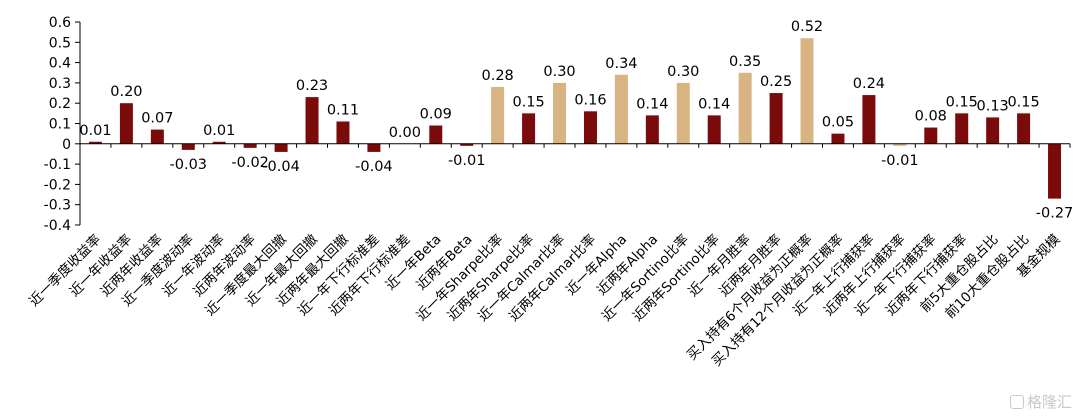 This screenshot has width=1080, height=416. Describe the element at coordinates (993, 106) in the screenshot. I see `data-label: 0.13` at that location.